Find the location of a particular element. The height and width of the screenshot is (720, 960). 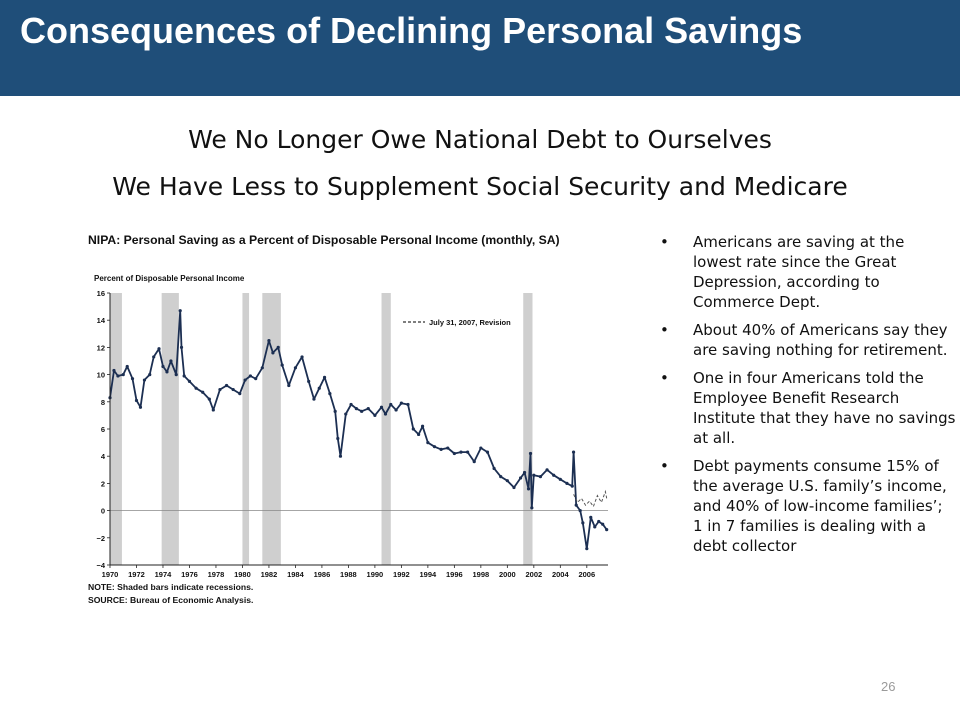

chart-y-axis-label: Percent of Disposable Personal Income is located at coordinates (169, 278).